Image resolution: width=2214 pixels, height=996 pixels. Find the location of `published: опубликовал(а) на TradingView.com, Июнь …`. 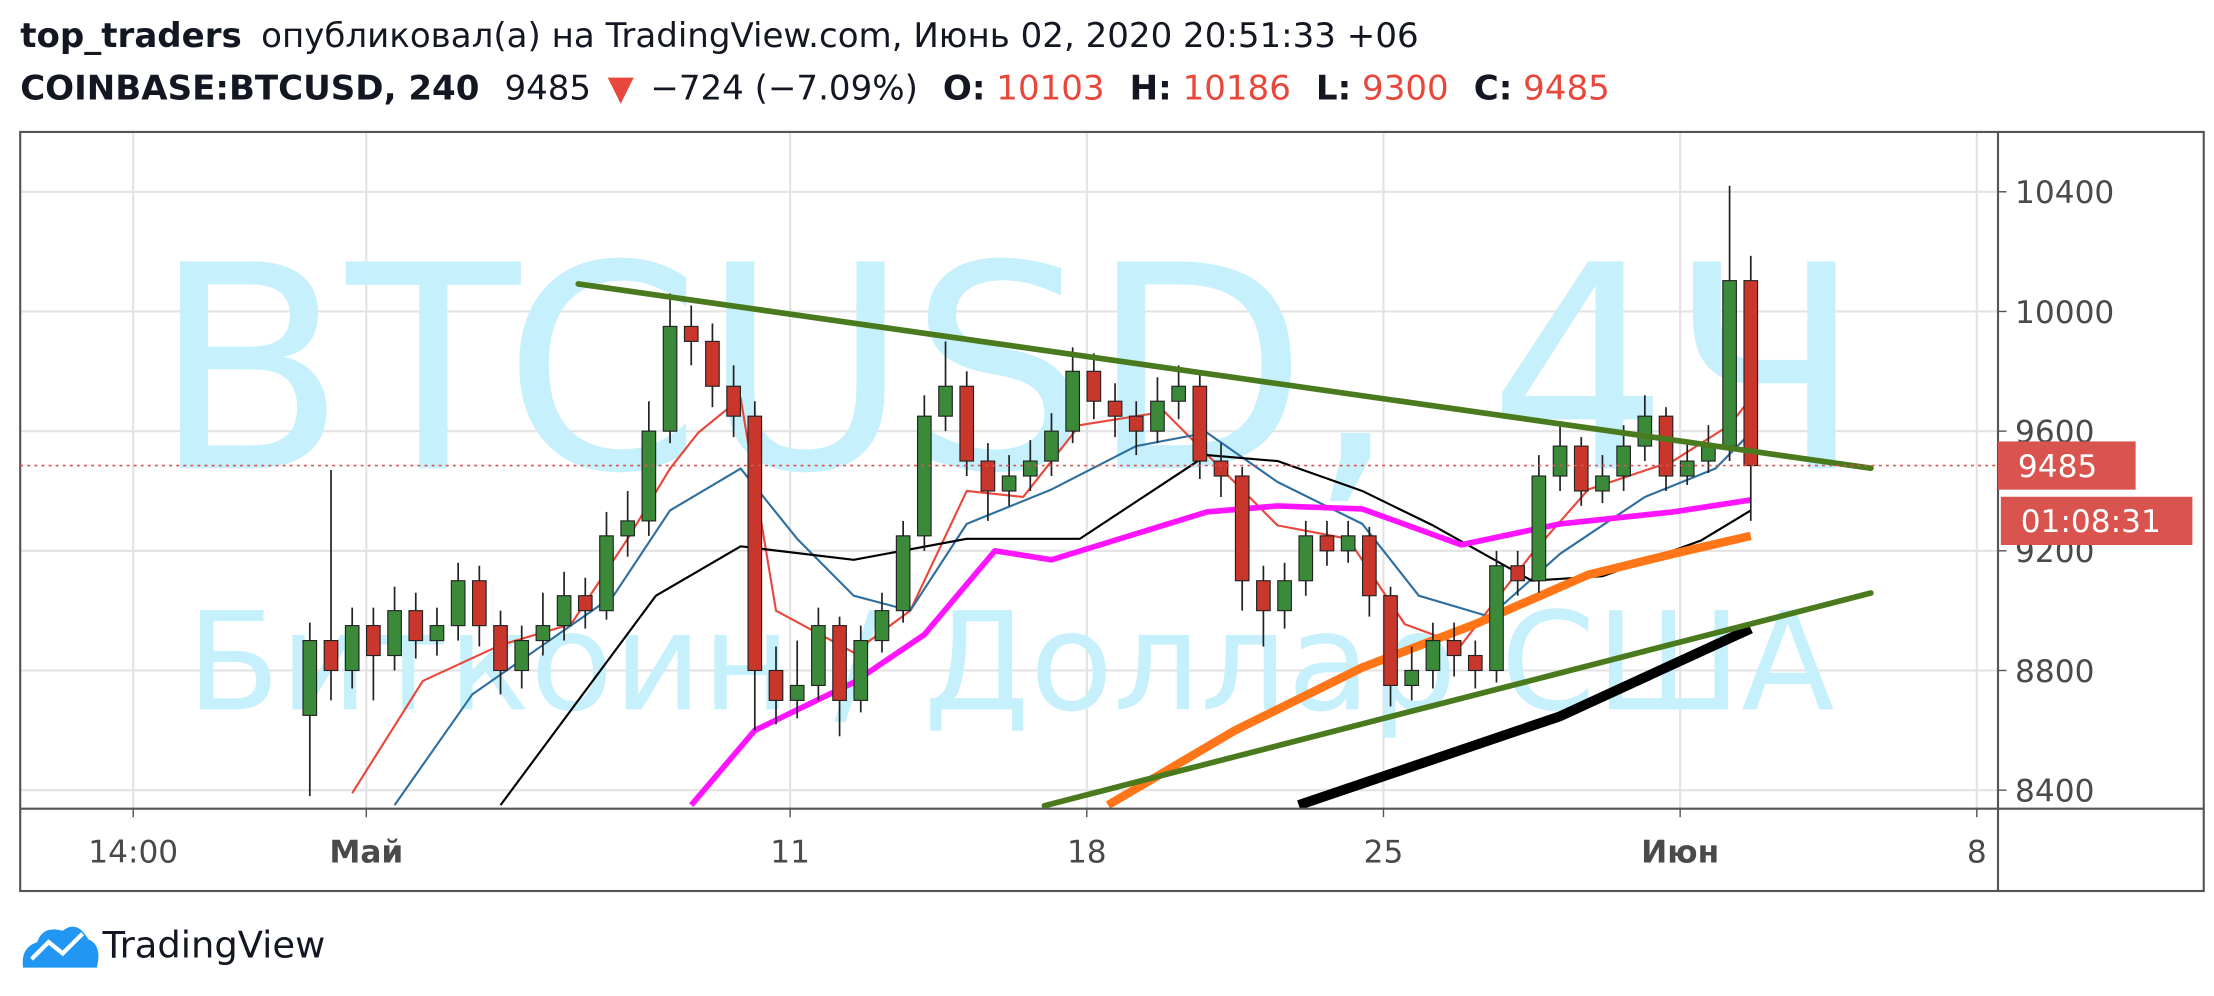

published: опубликовал(а) на TradingView.com, Июнь … is located at coordinates (839, 36).